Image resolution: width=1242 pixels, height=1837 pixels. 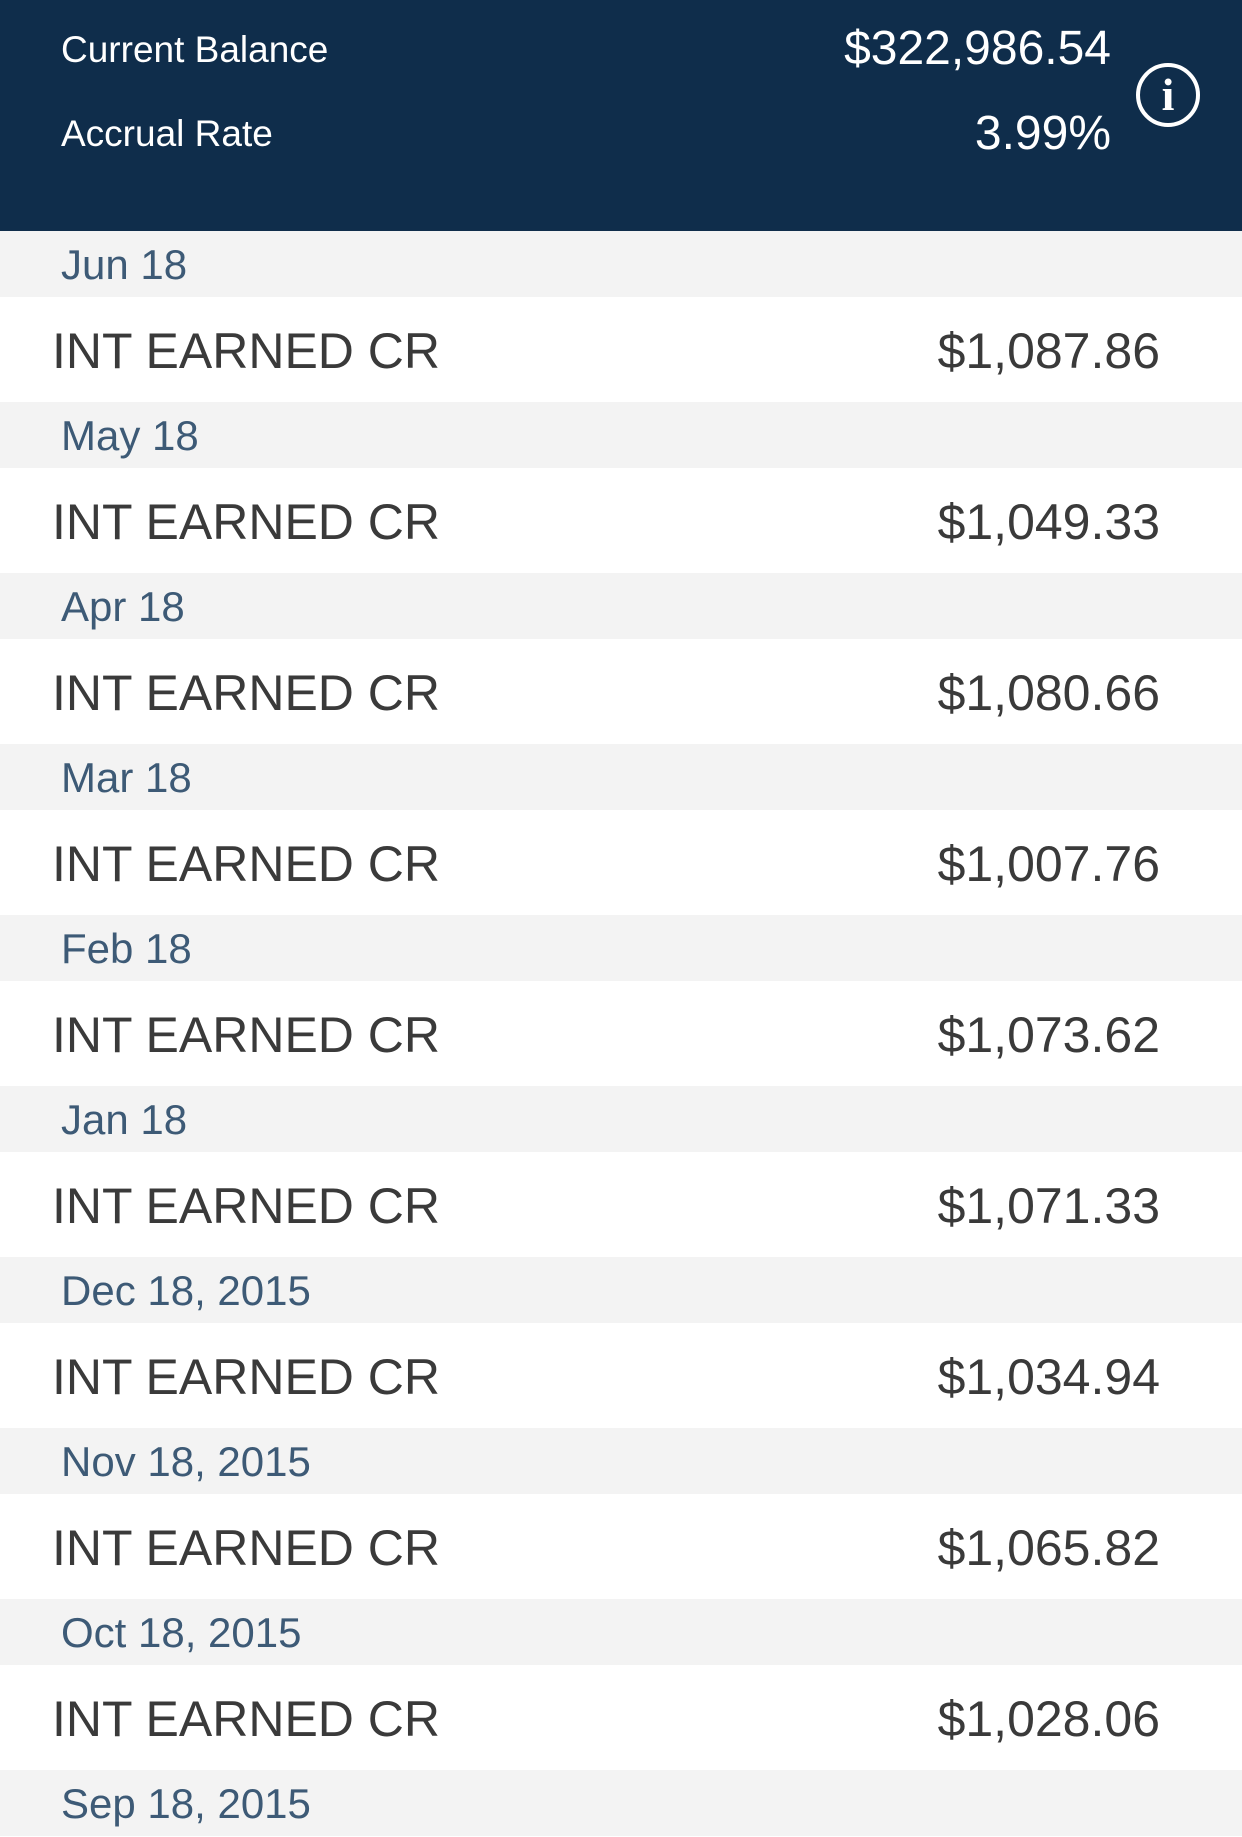 I want to click on date-label: Sep 18, 2015, so click(x=186, y=1803).